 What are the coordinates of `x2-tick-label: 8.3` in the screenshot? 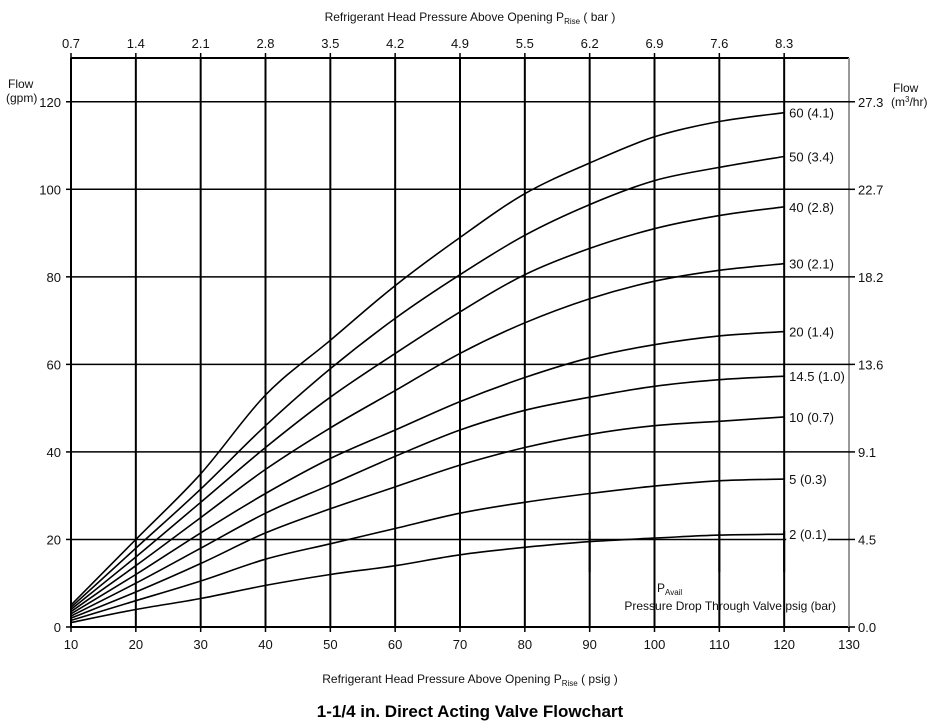 It's located at (784, 43).